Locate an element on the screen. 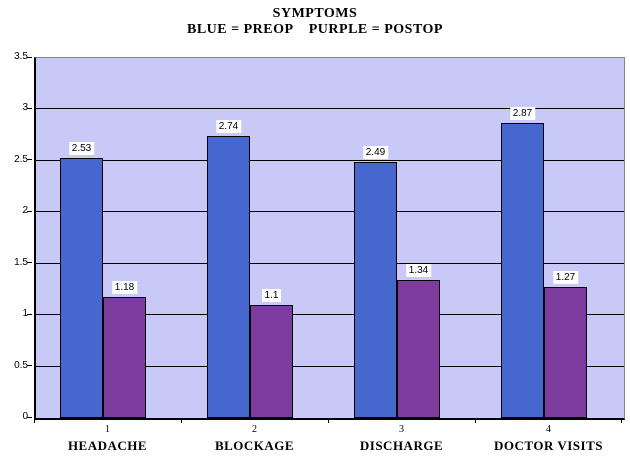  data-label-preop-4: 2.87 is located at coordinates (522, 113).